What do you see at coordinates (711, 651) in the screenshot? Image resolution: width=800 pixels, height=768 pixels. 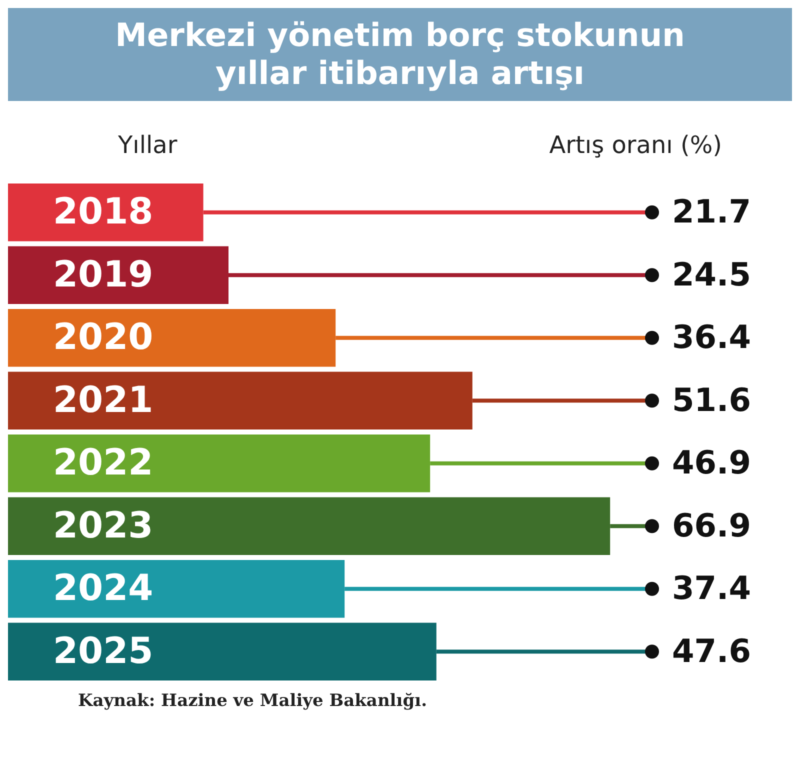 I see `data-label: 47.6` at bounding box center [711, 651].